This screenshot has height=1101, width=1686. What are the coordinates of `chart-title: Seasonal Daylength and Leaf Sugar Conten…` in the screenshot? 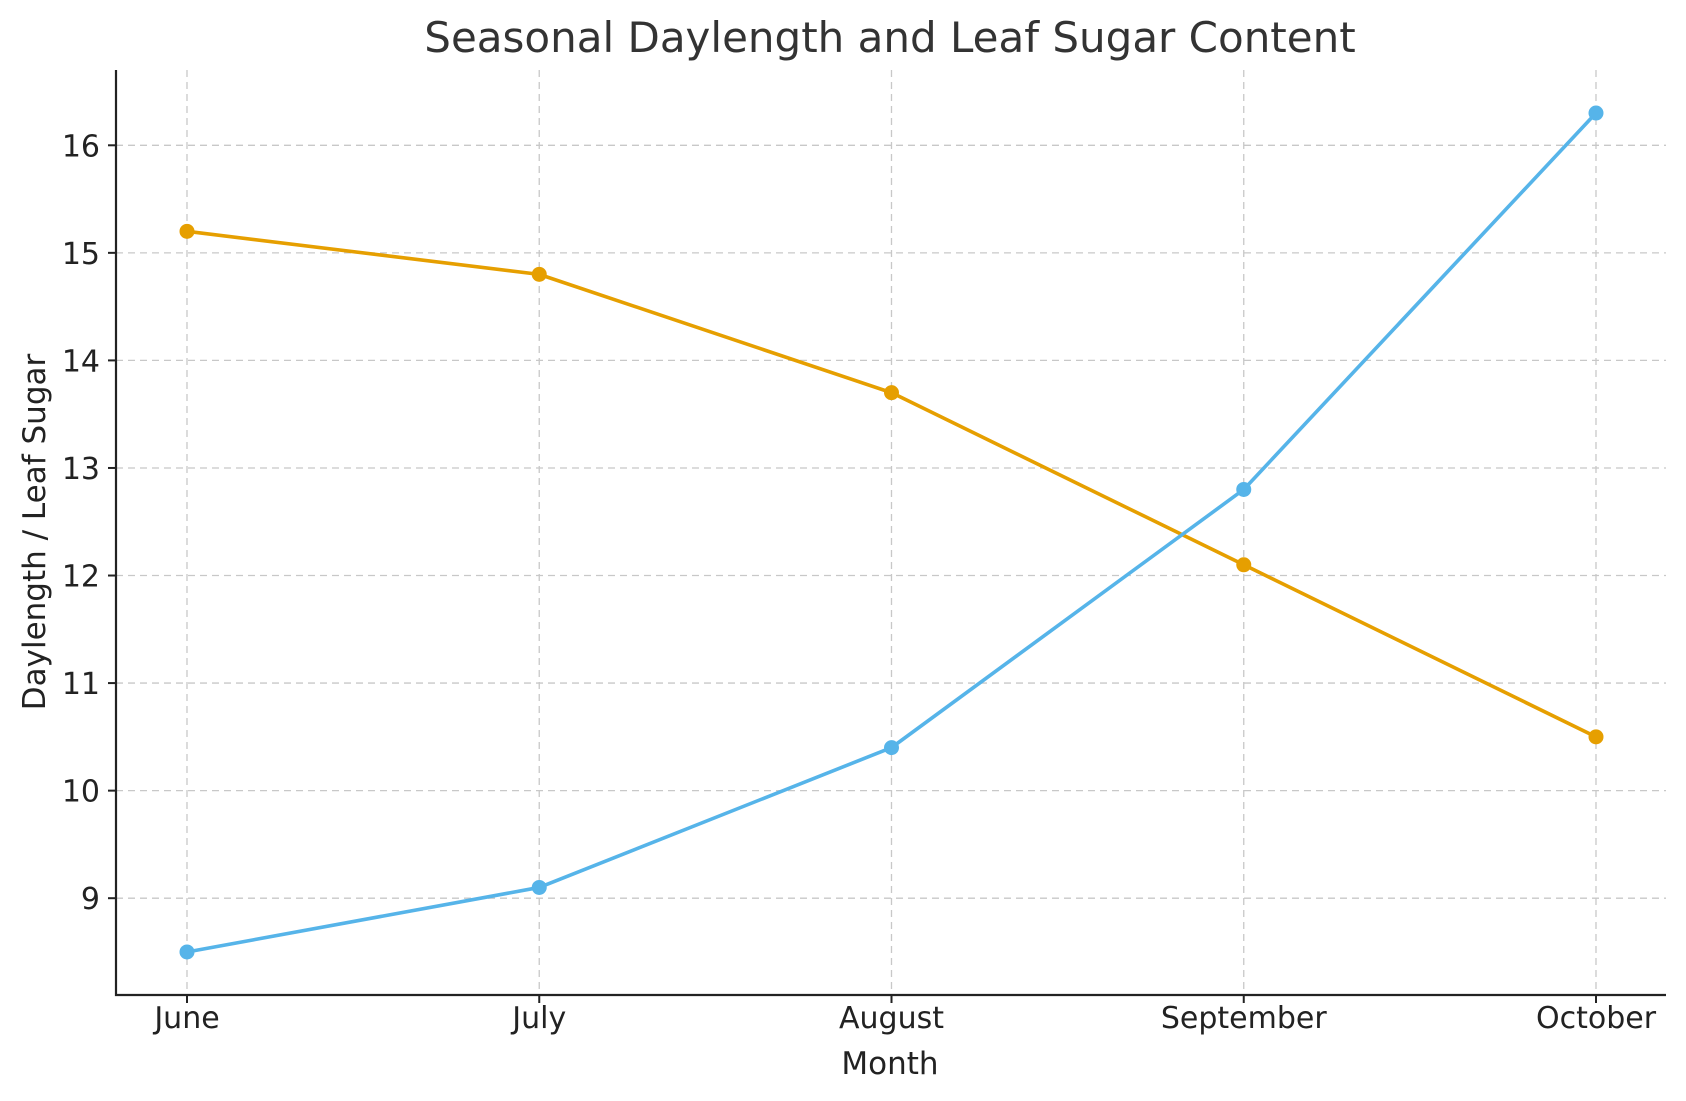 It's located at (889, 37).